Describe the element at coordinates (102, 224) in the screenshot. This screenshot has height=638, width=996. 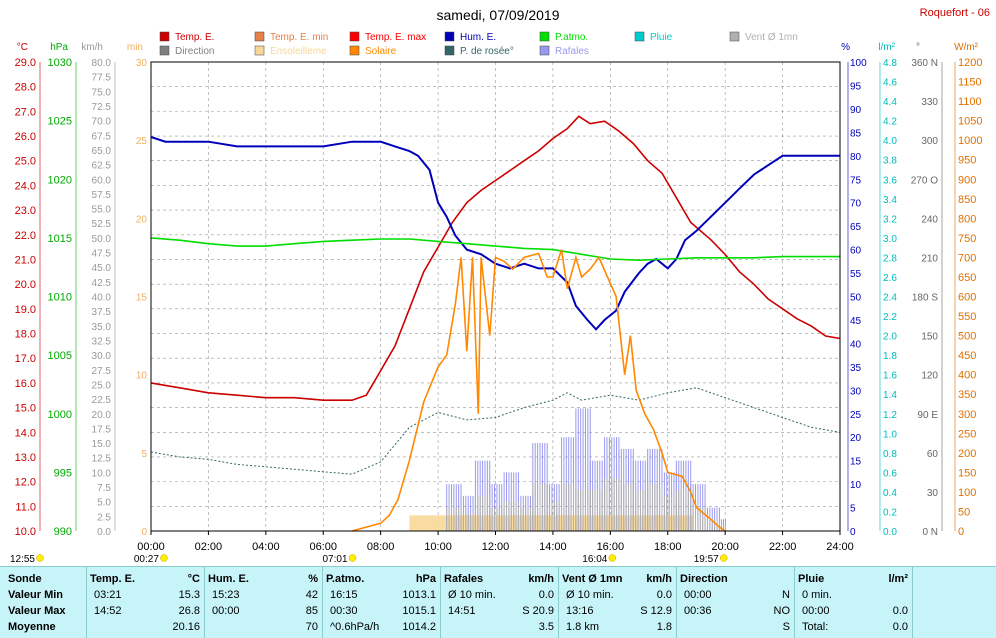
I see `wind-tick: 52.5` at that location.